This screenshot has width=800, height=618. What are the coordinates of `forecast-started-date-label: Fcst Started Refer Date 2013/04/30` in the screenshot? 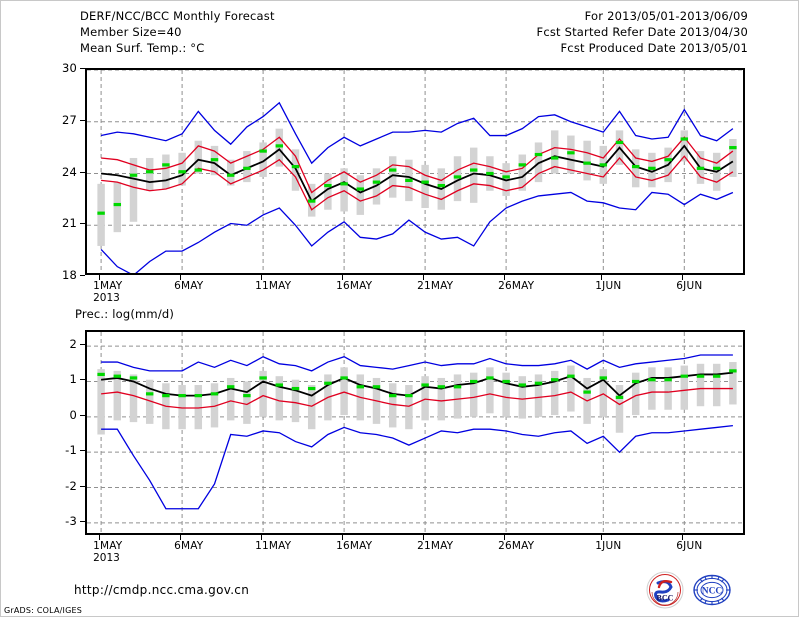 It's located at (642, 32).